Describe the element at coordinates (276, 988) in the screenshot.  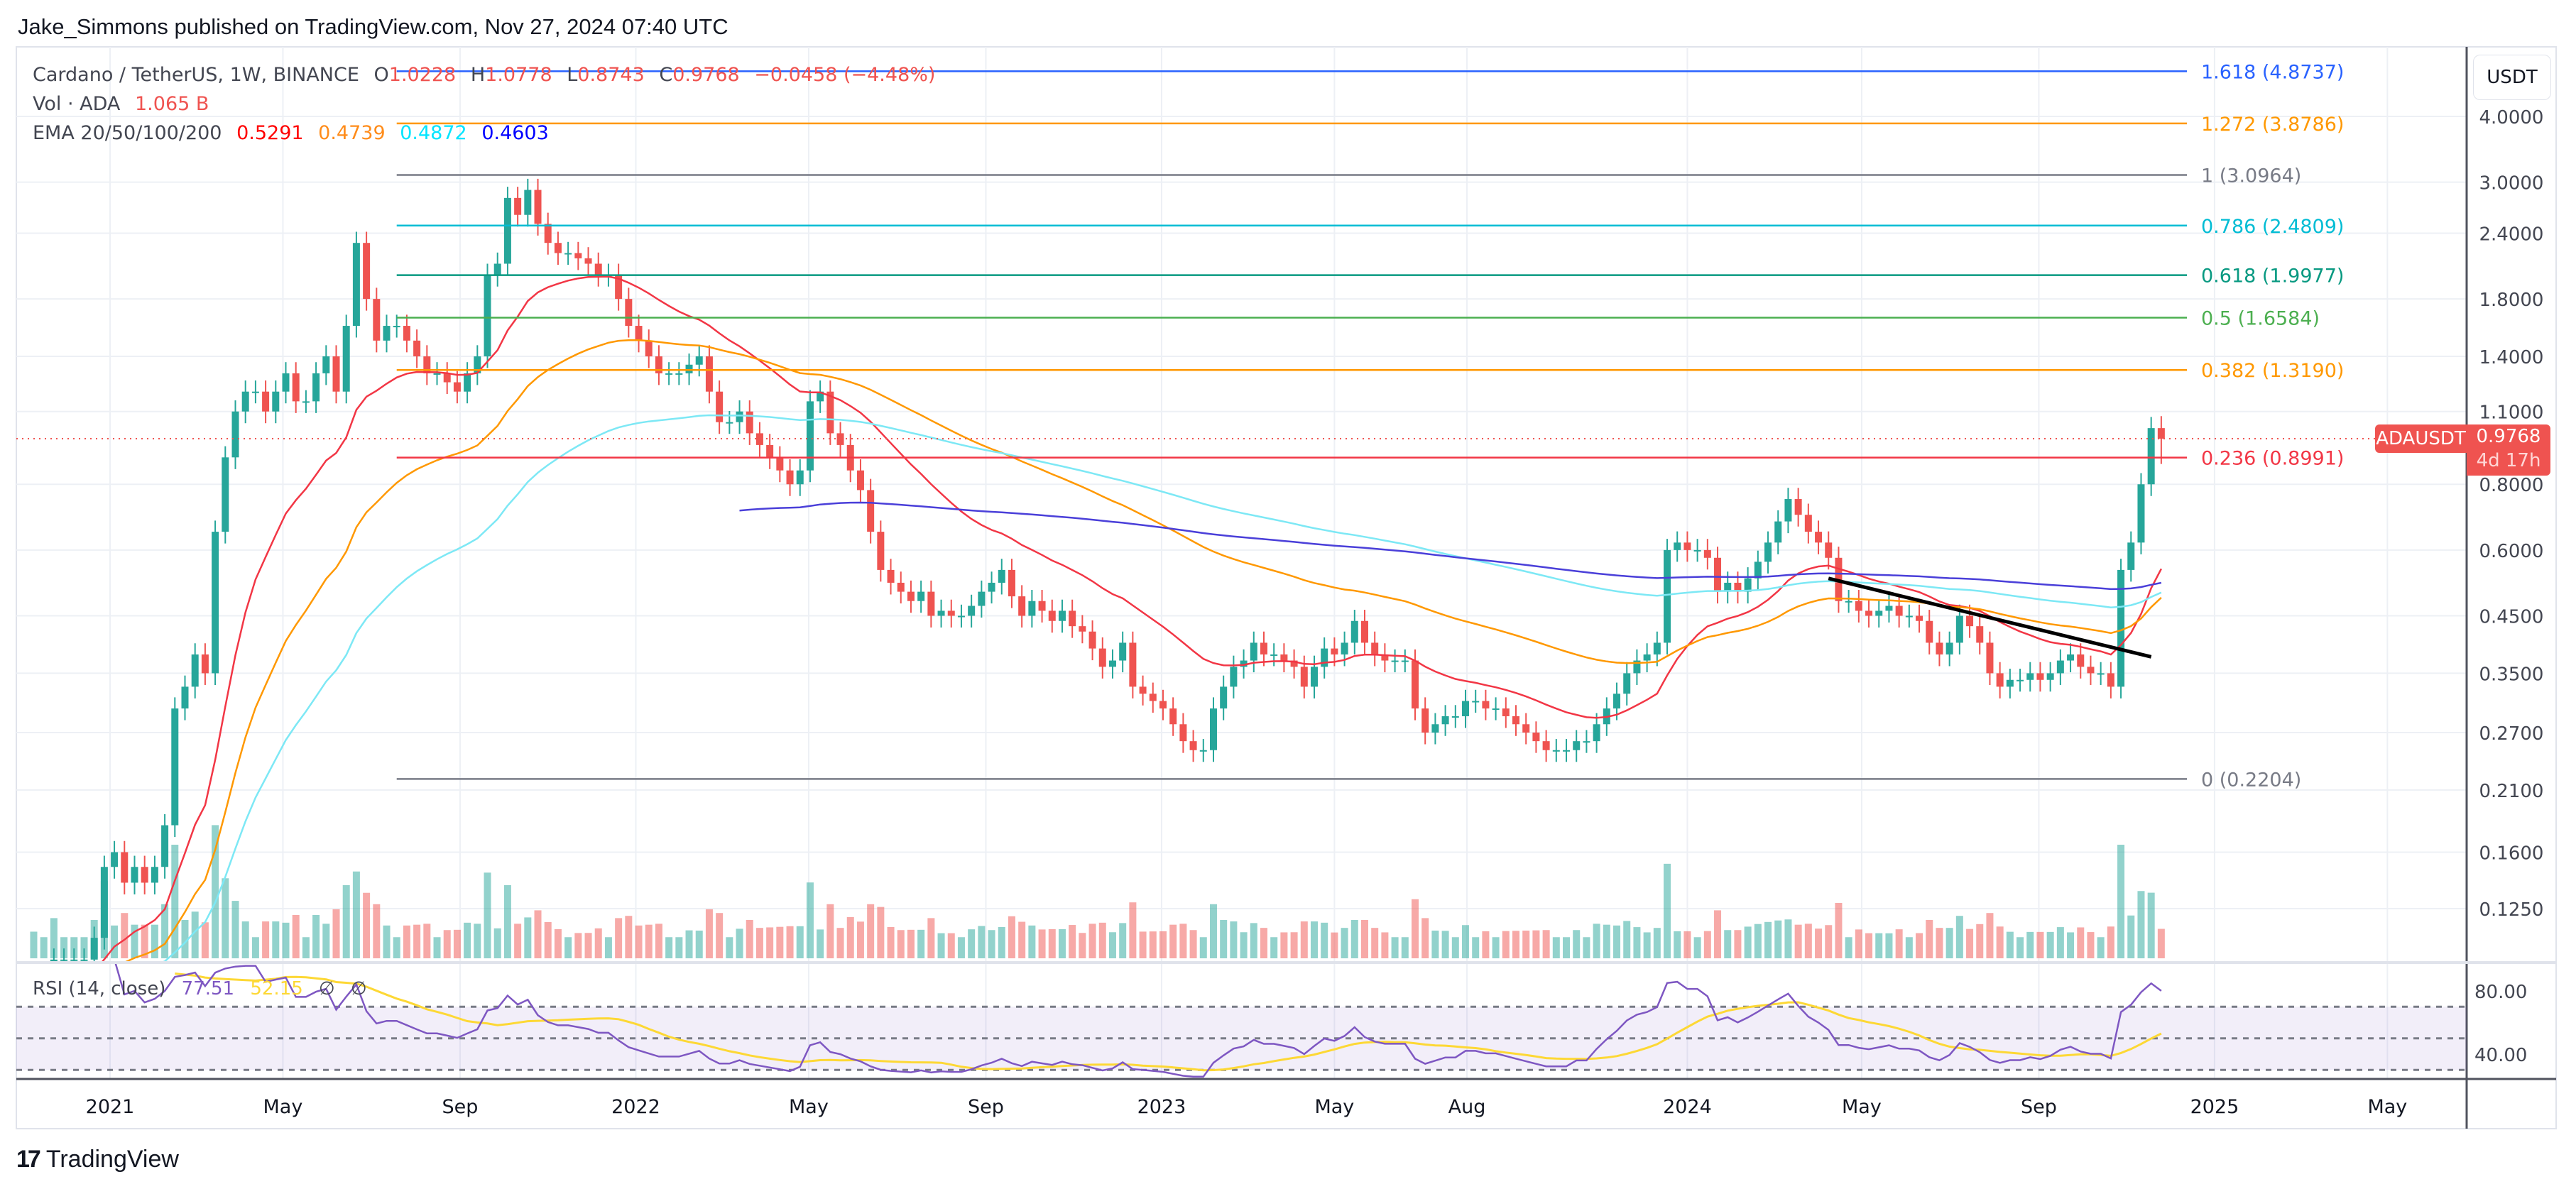
I see `rsi-ma-value: 52.15` at that location.